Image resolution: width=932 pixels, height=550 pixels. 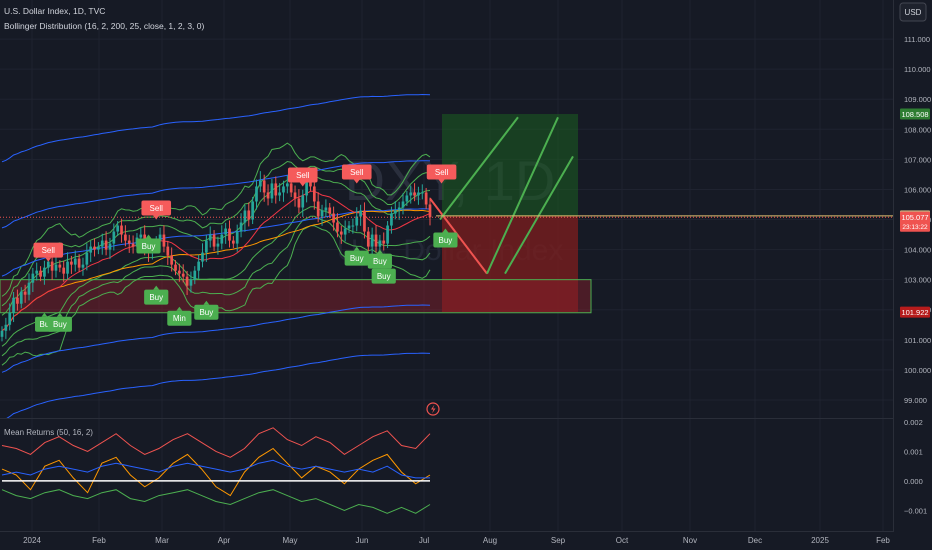 What do you see at coordinates (490, 540) in the screenshot?
I see `time-tick: Aug` at bounding box center [490, 540].